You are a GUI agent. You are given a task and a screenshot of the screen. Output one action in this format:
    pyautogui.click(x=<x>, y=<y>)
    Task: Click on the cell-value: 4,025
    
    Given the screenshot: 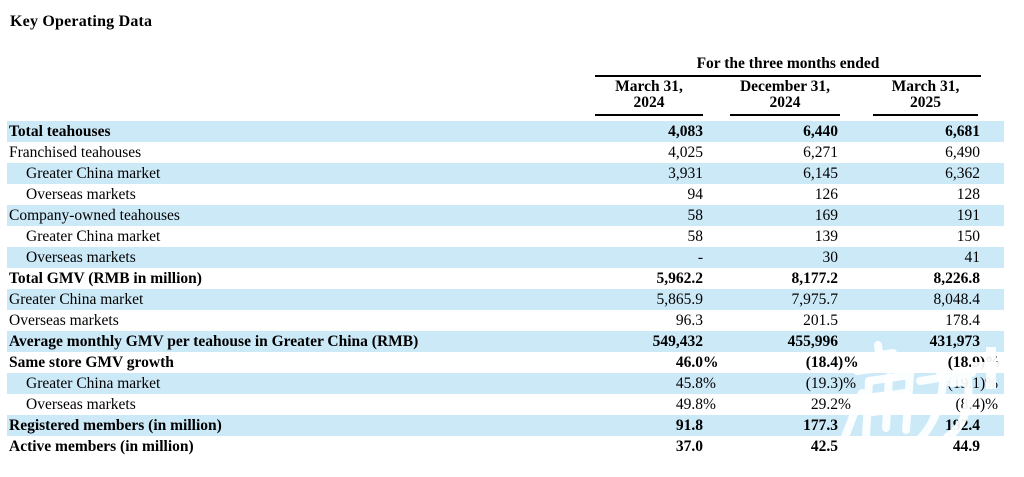 What is the action you would take?
    pyautogui.click(x=685, y=152)
    